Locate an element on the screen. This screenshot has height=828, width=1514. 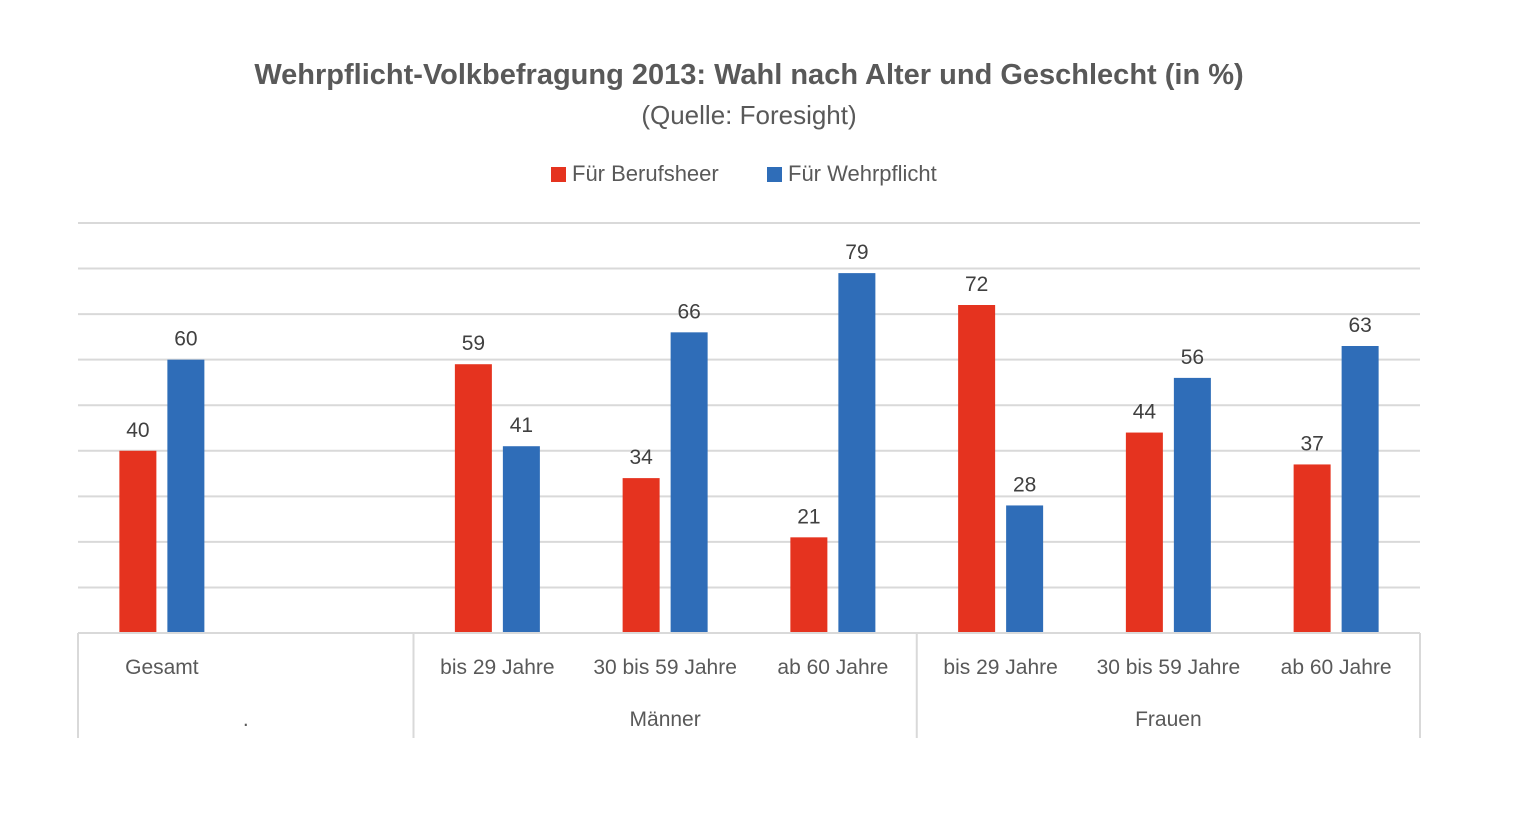
data-label: 79 is located at coordinates (856, 252).